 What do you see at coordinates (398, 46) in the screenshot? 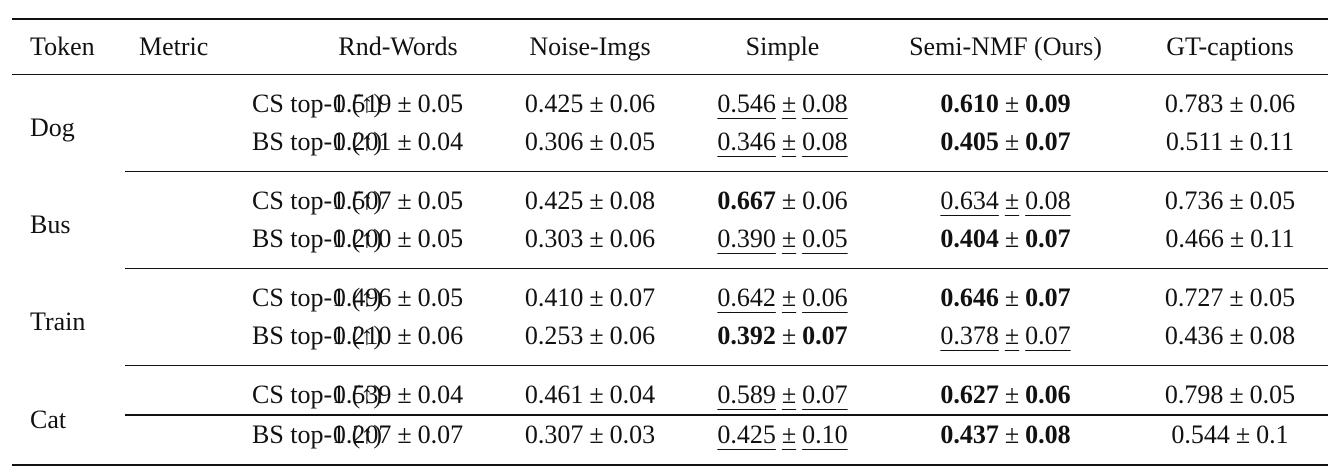
I see `header-rnd-words: Rnd-Words` at bounding box center [398, 46].